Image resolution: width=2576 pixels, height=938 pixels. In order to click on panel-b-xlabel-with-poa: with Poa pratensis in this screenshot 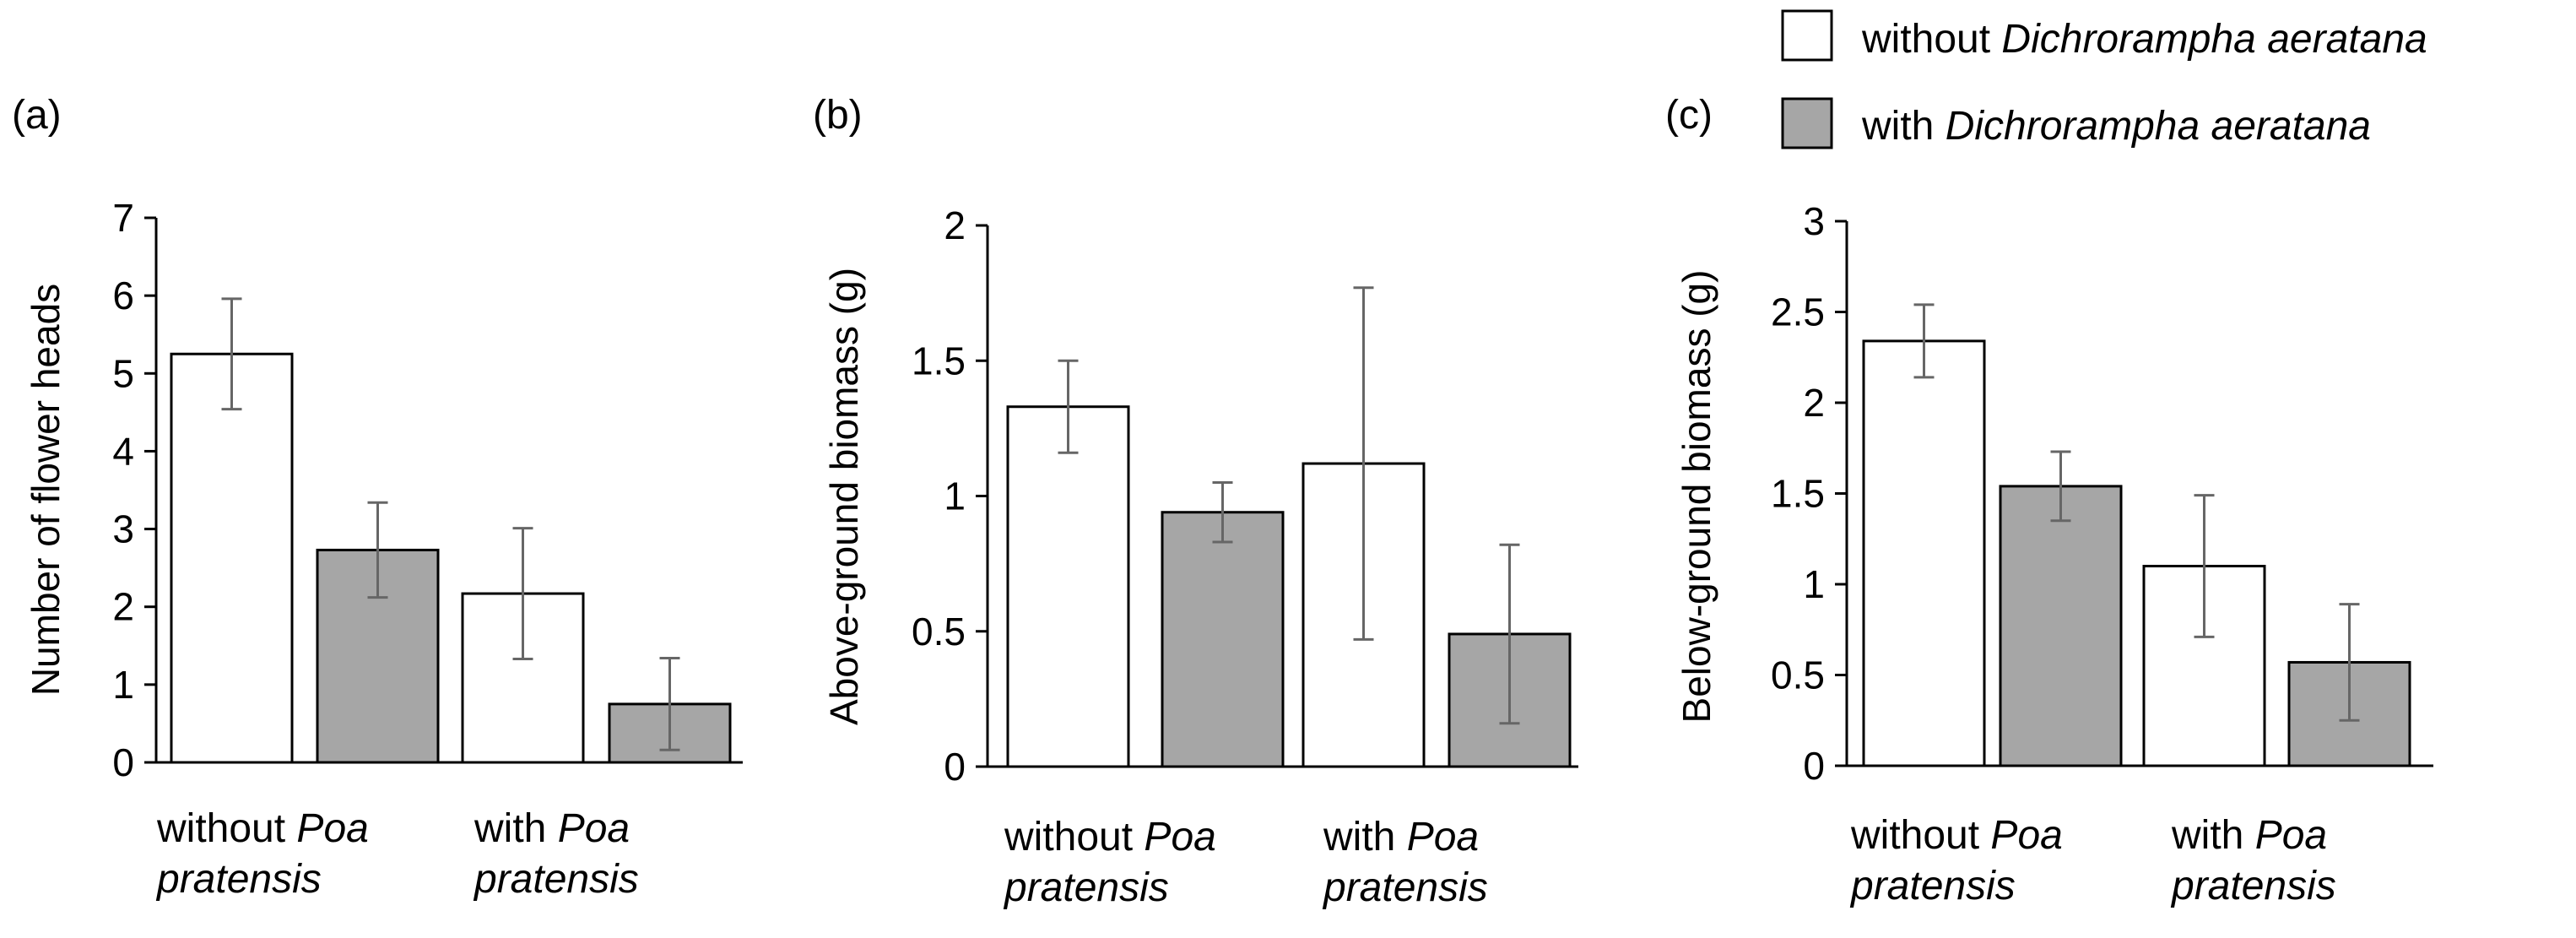, I will do `click(1405, 862)`.